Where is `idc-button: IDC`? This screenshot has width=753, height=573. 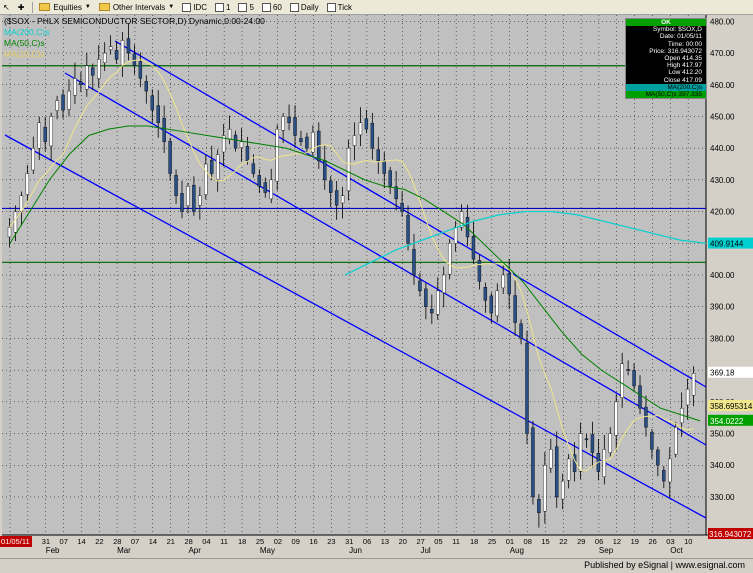
idc-button: IDC is located at coordinates (194, 7).